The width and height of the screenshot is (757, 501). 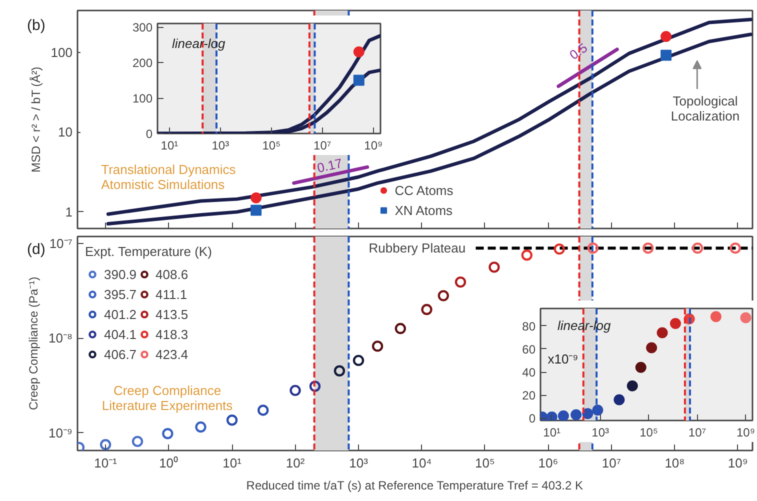 What do you see at coordinates (529, 395) in the screenshot?
I see `y-tick-label: 20` at bounding box center [529, 395].